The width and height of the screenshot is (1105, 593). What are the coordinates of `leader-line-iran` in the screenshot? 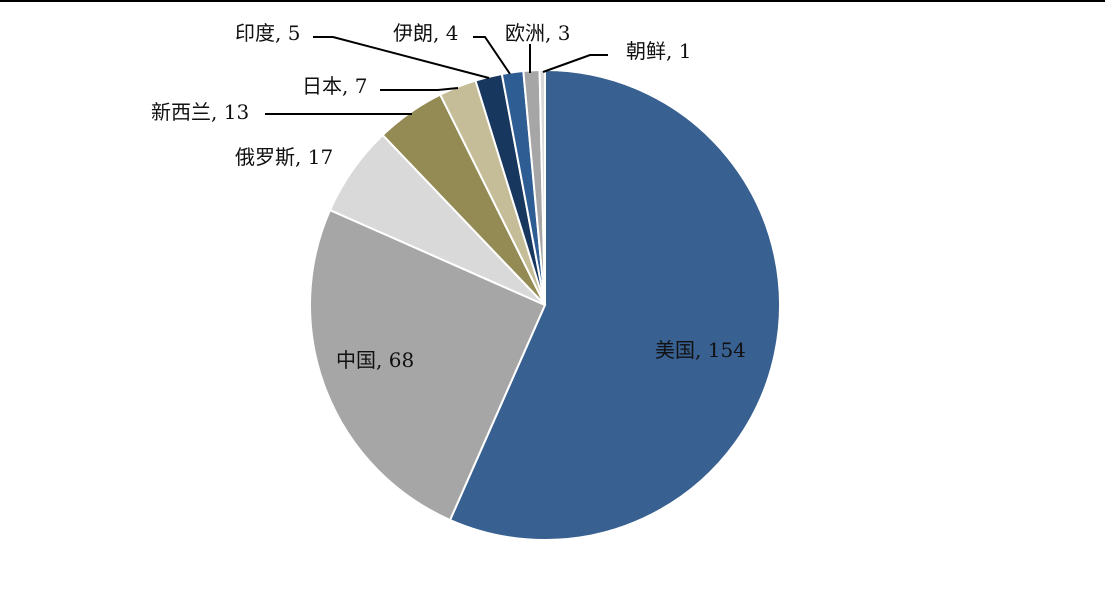 It's located at (492, 55).